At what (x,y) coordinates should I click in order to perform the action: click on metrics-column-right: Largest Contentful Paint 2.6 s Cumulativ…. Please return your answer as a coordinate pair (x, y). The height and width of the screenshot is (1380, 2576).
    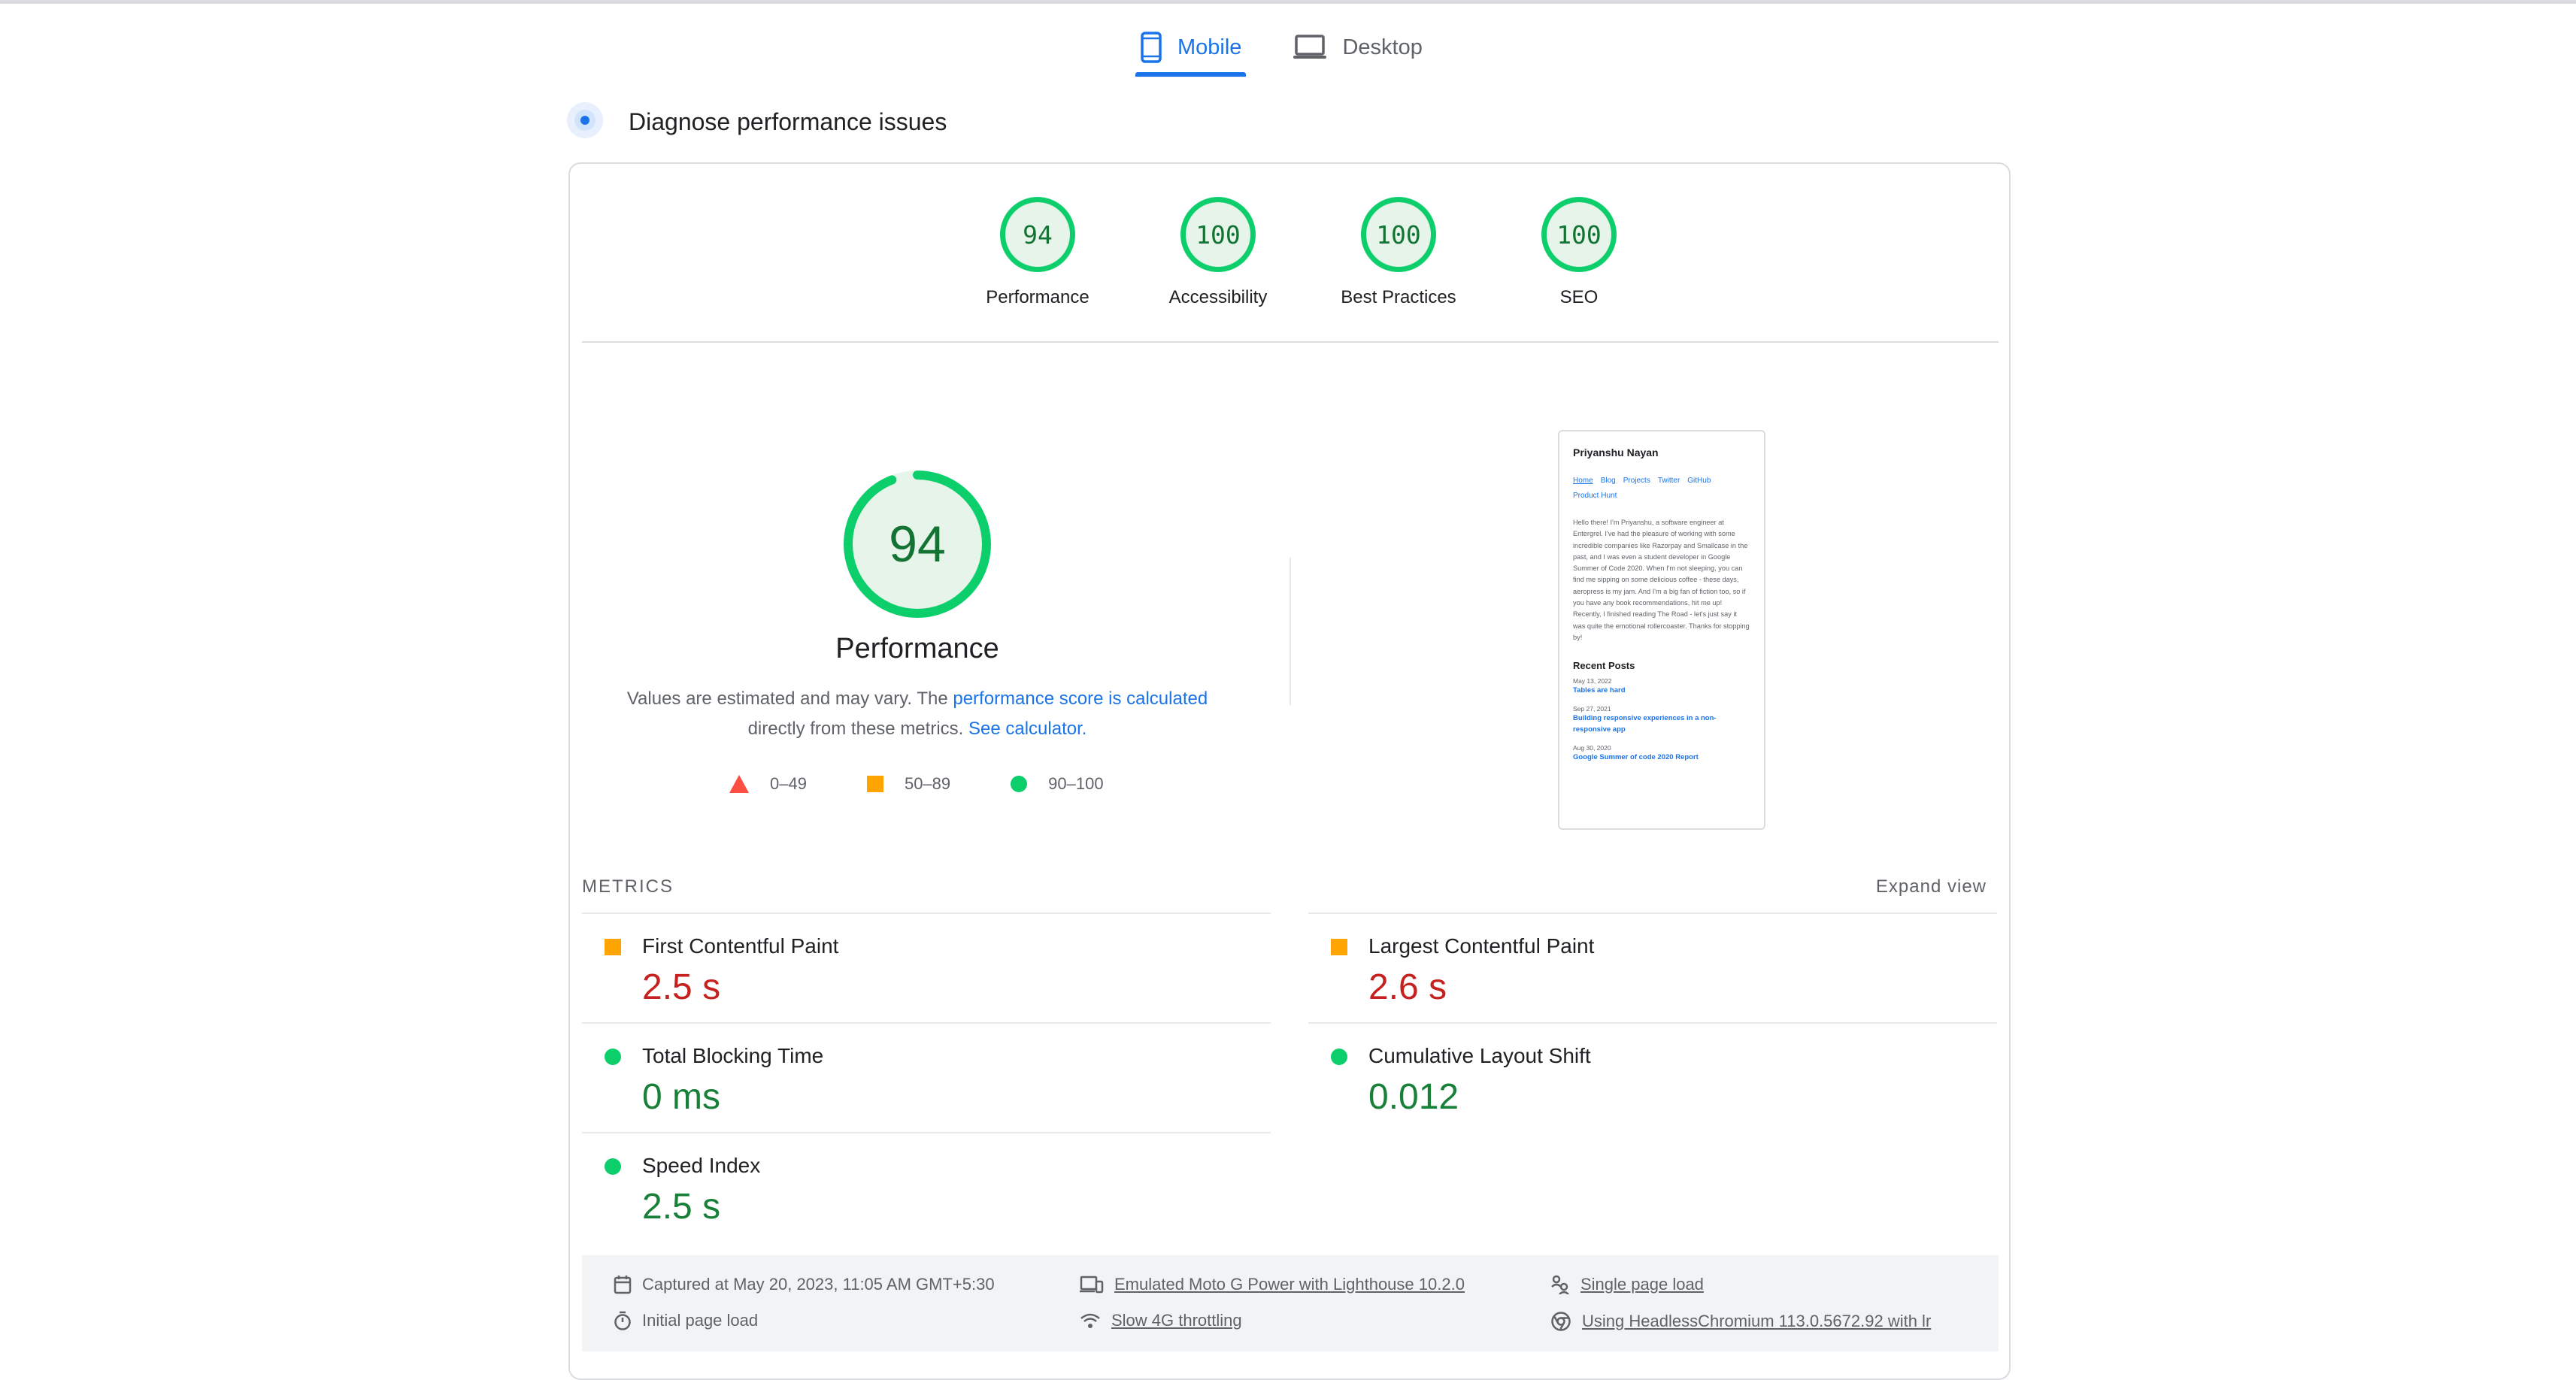
    Looking at the image, I should click on (1652, 1022).